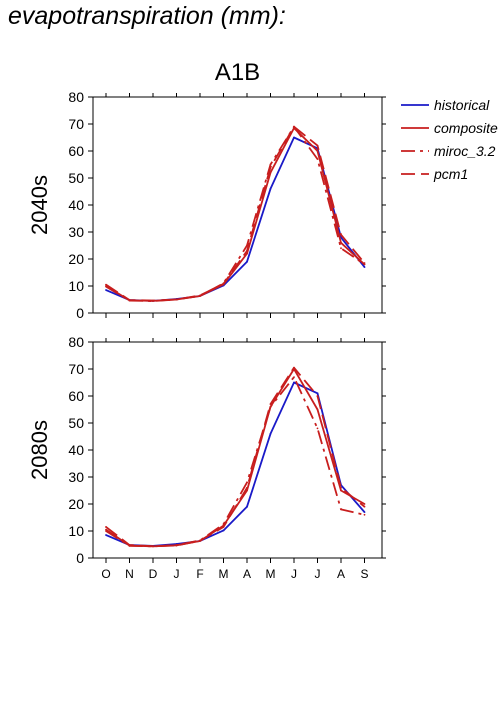  Describe the element at coordinates (364, 574) in the screenshot. I see `x-tick-label: S` at that location.